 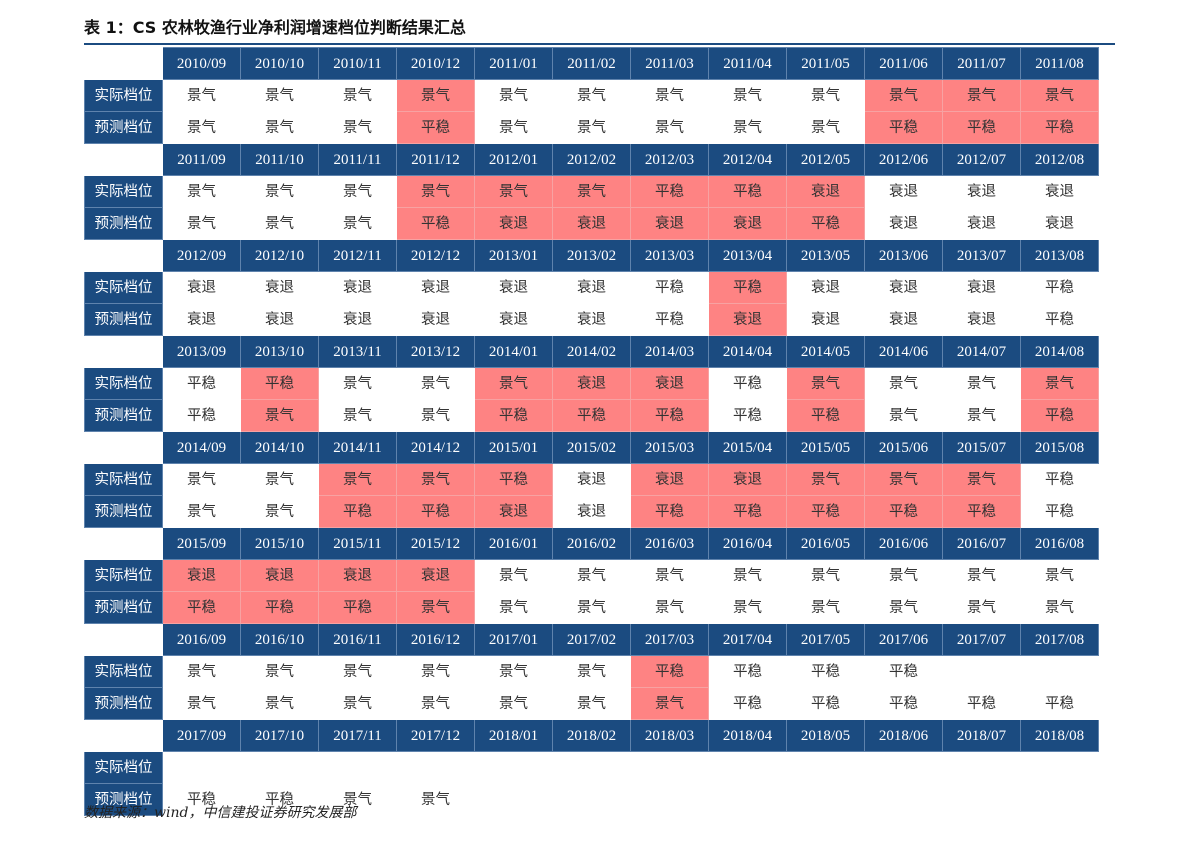 What do you see at coordinates (981, 543) in the screenshot?
I see `month-header-cell: 2016/07` at bounding box center [981, 543].